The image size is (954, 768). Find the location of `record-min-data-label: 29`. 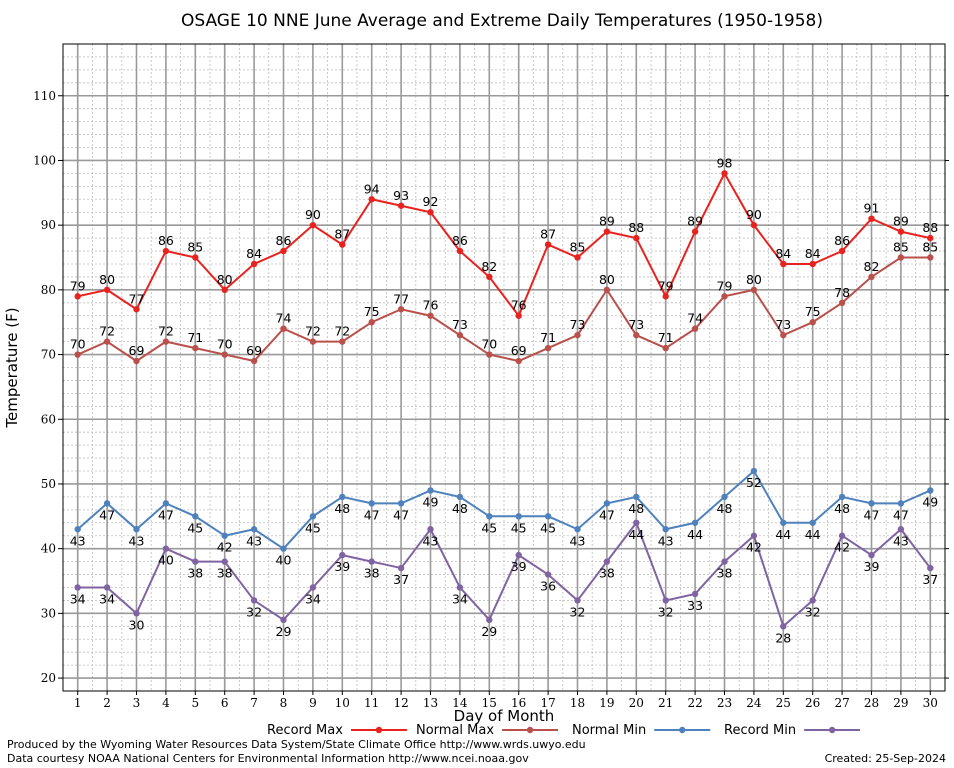

record-min-data-label: 29 is located at coordinates (284, 631).